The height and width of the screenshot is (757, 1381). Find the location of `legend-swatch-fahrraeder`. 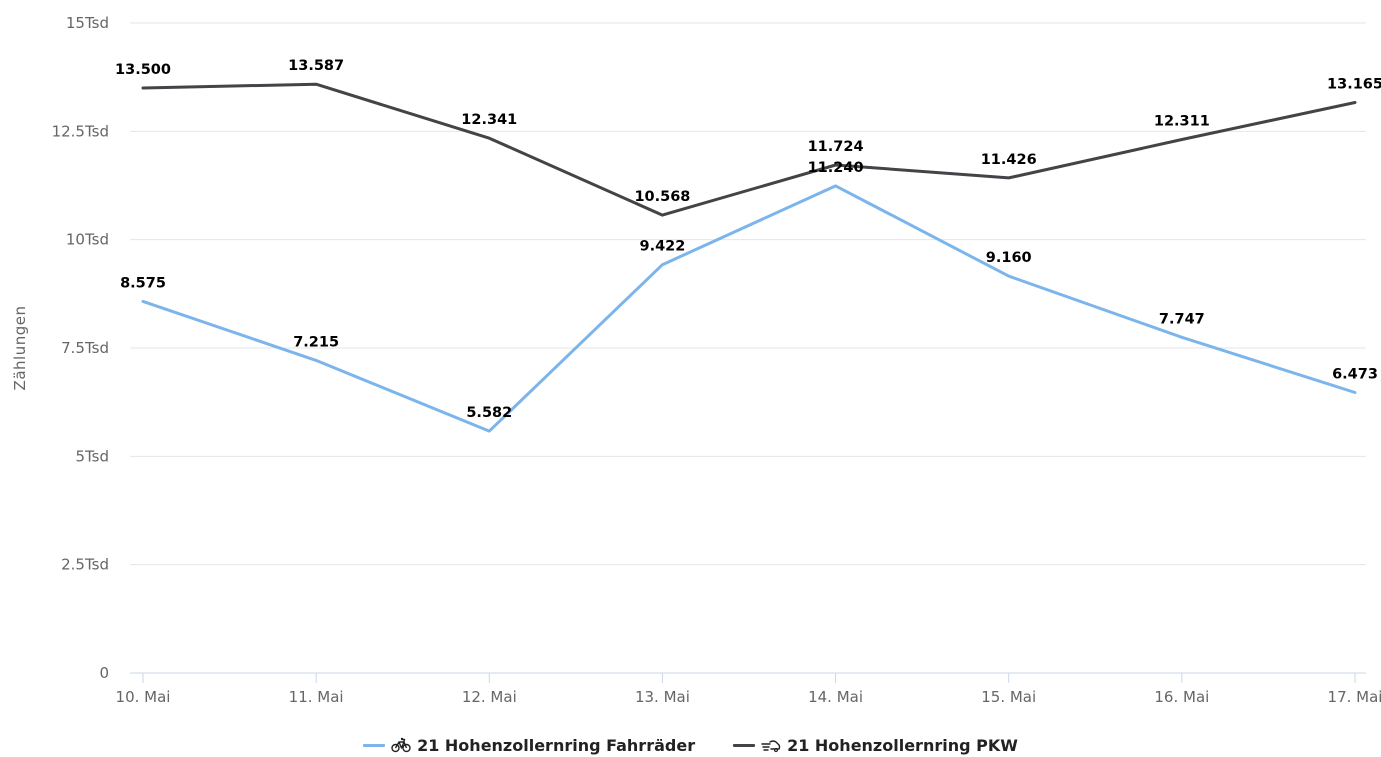

legend-swatch-fahrraeder is located at coordinates (374, 745).